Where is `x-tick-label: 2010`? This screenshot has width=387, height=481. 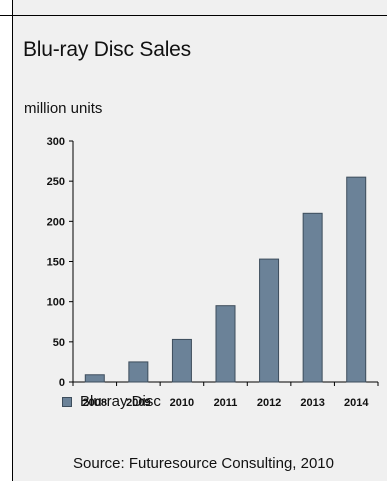
x-tick-label: 2010 is located at coordinates (182, 403).